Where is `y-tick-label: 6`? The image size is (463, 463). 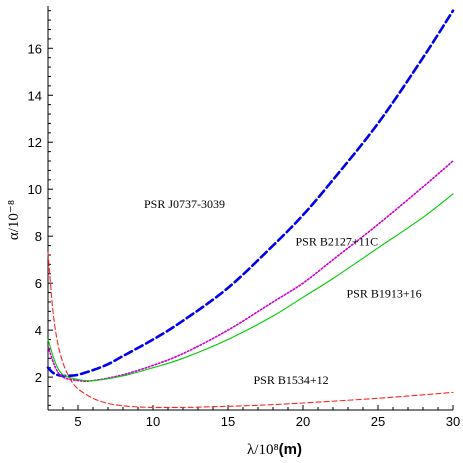
y-tick-label: 6 is located at coordinates (38, 283).